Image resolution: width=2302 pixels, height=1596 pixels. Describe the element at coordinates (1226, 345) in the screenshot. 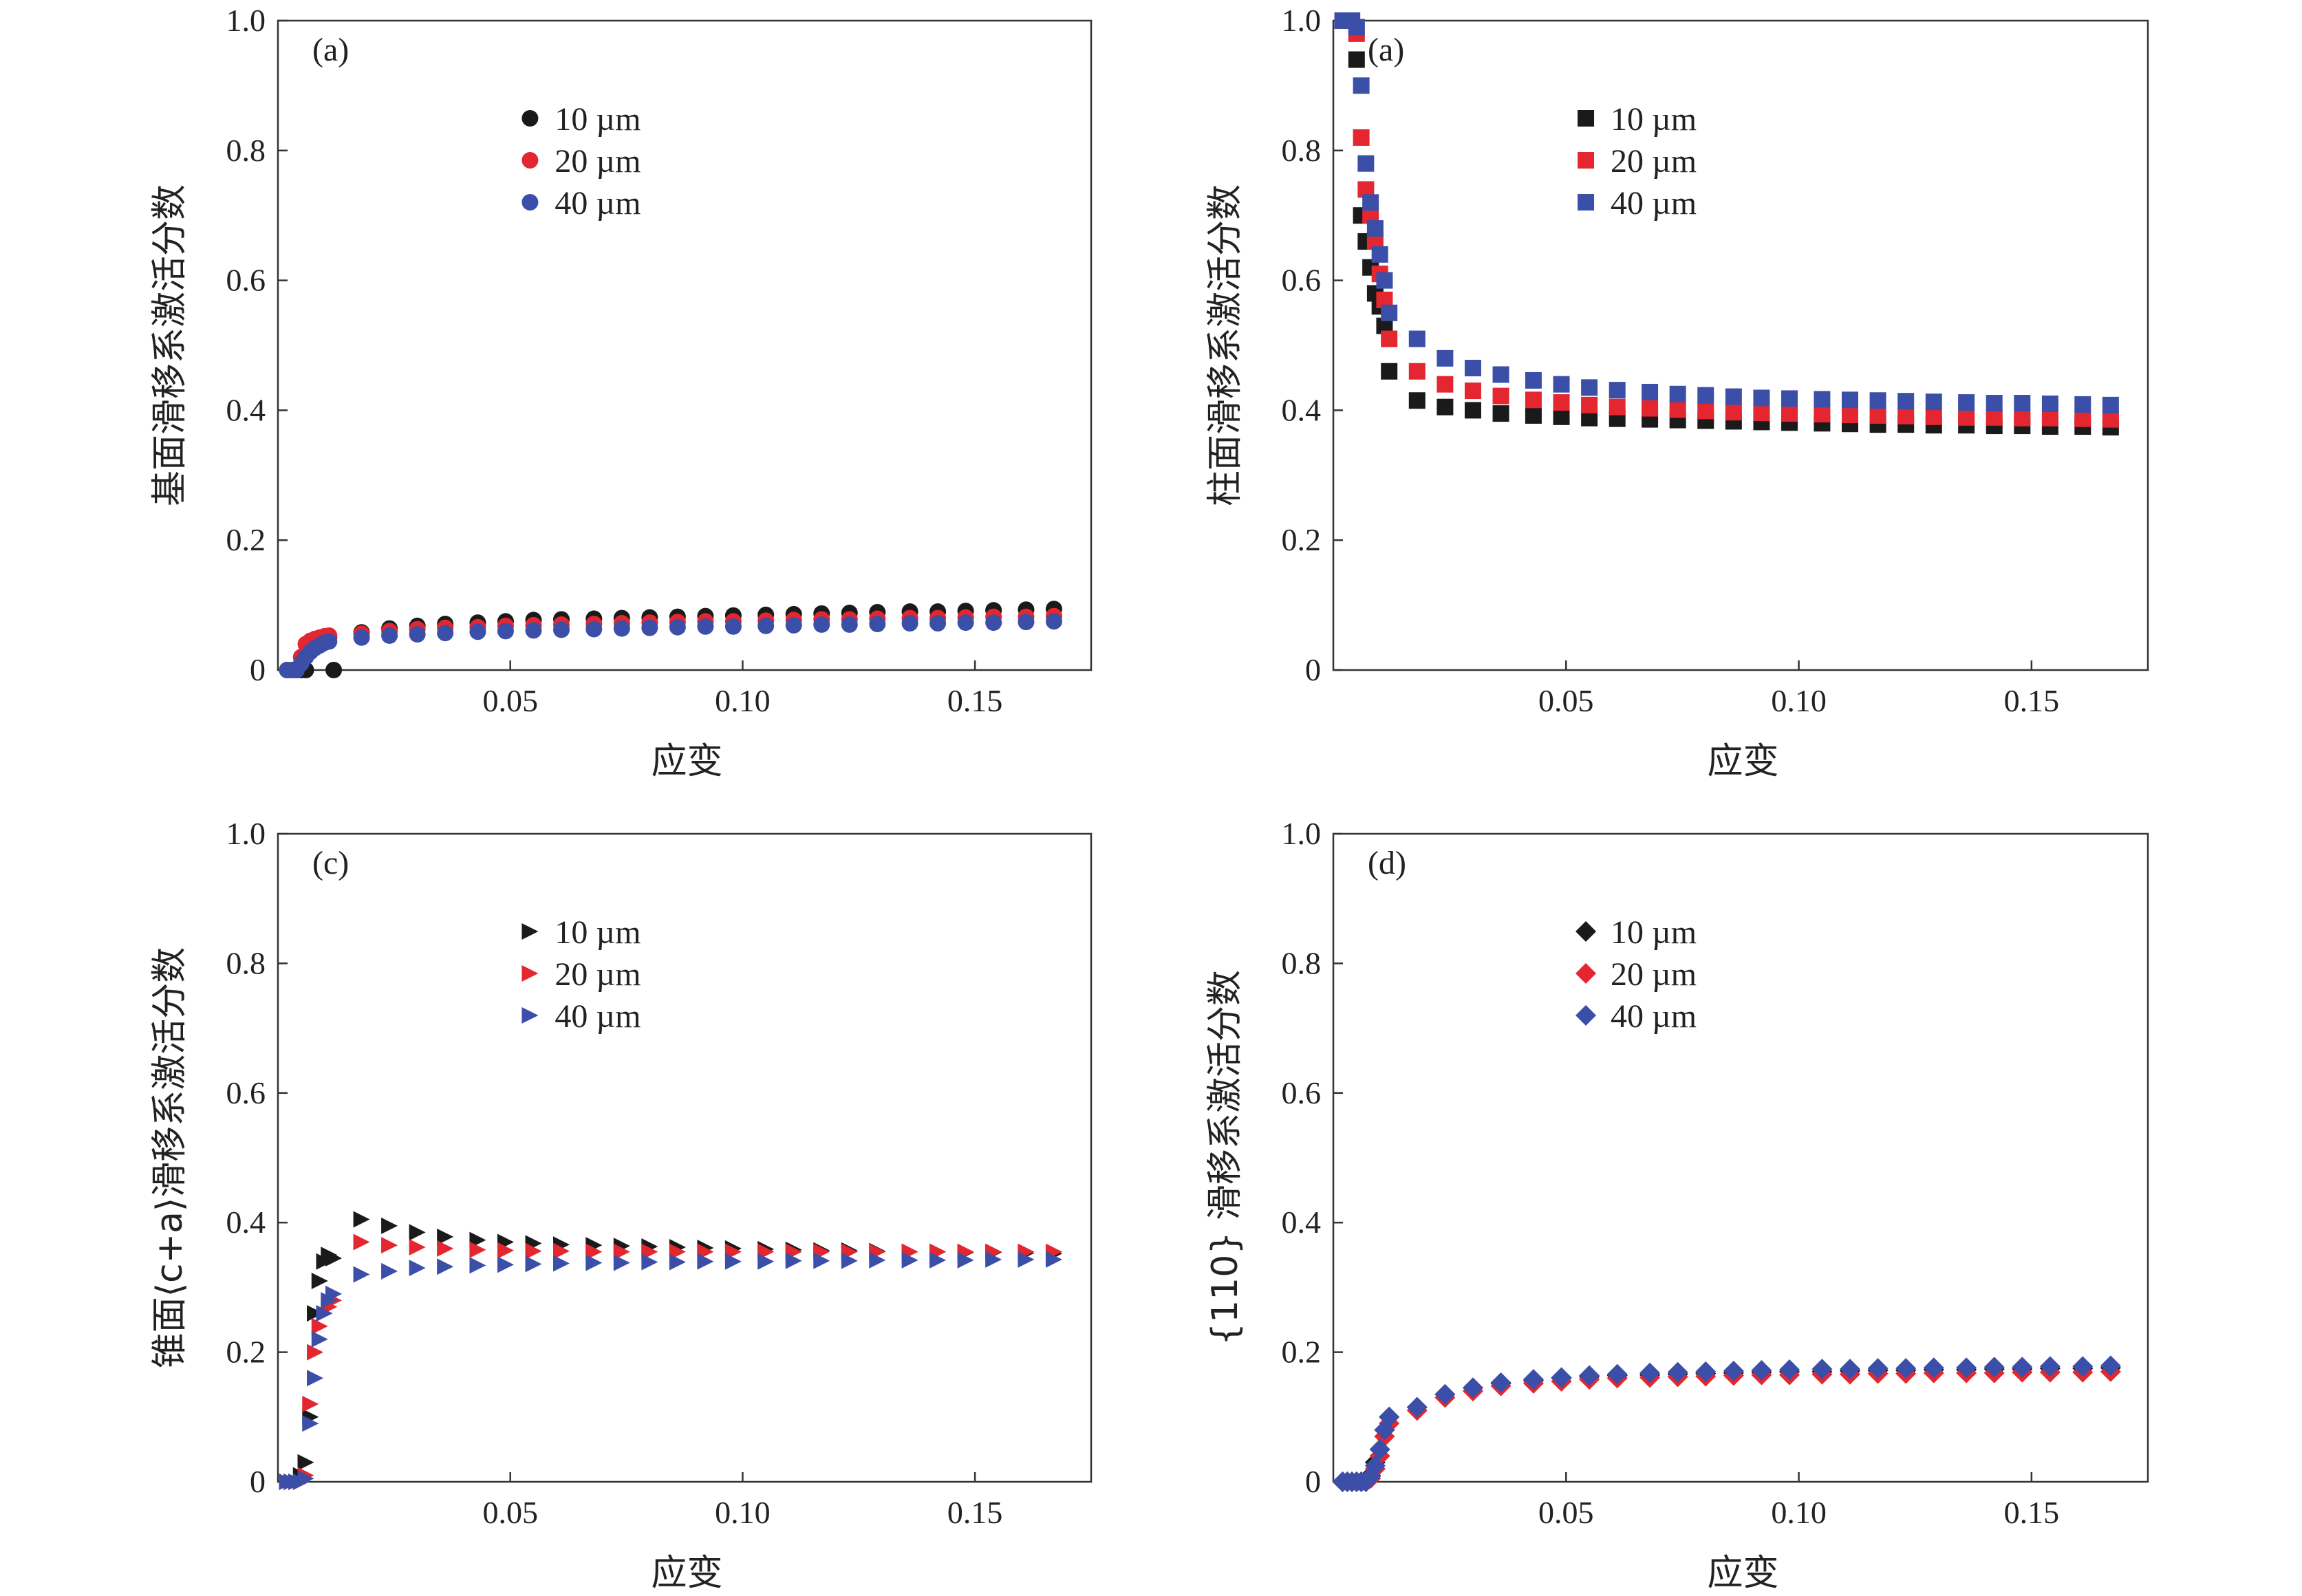

I see `y-axis-title: 柱面滑移系激活分数` at that location.